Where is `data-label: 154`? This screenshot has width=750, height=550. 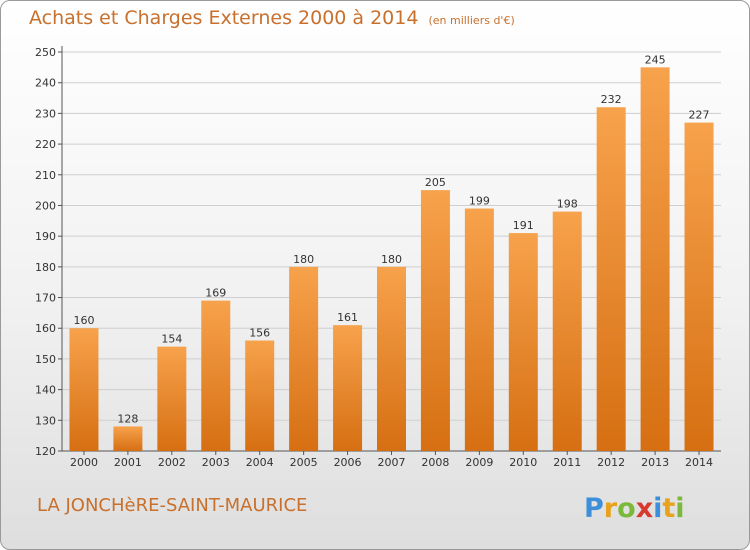
data-label: 154 is located at coordinates (171, 339).